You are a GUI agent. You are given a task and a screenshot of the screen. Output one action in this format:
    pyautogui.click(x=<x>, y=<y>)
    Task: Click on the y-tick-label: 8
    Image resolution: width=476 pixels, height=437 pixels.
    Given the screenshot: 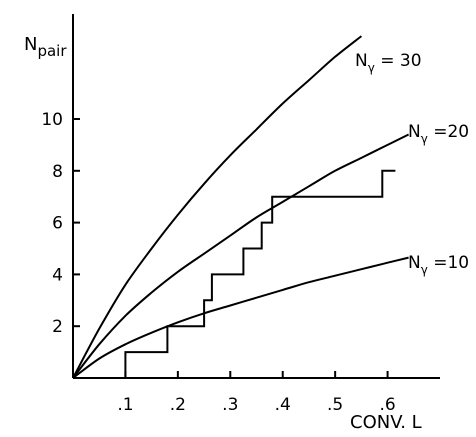 What is the action you would take?
    pyautogui.click(x=57, y=172)
    